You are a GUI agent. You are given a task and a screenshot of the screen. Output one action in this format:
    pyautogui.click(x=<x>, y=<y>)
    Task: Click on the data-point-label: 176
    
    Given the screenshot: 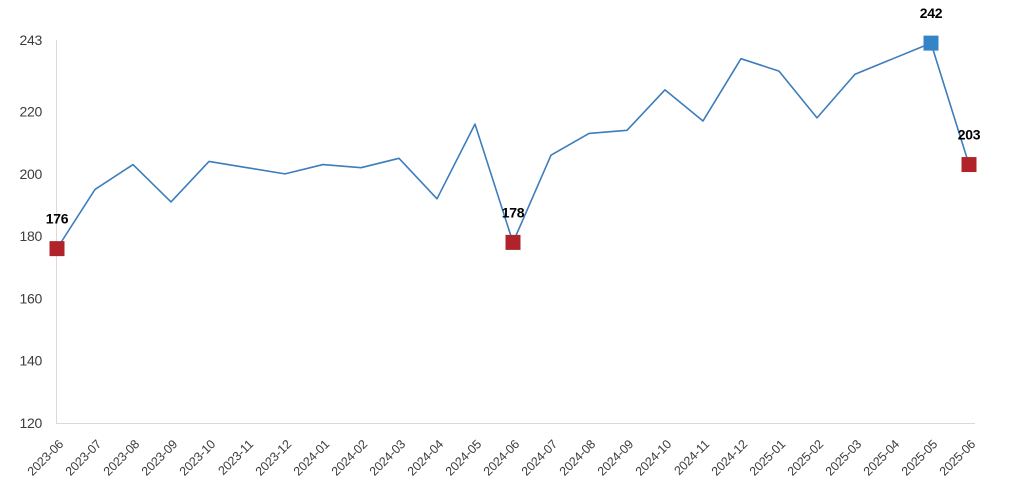 What is the action you would take?
    pyautogui.click(x=57, y=219)
    